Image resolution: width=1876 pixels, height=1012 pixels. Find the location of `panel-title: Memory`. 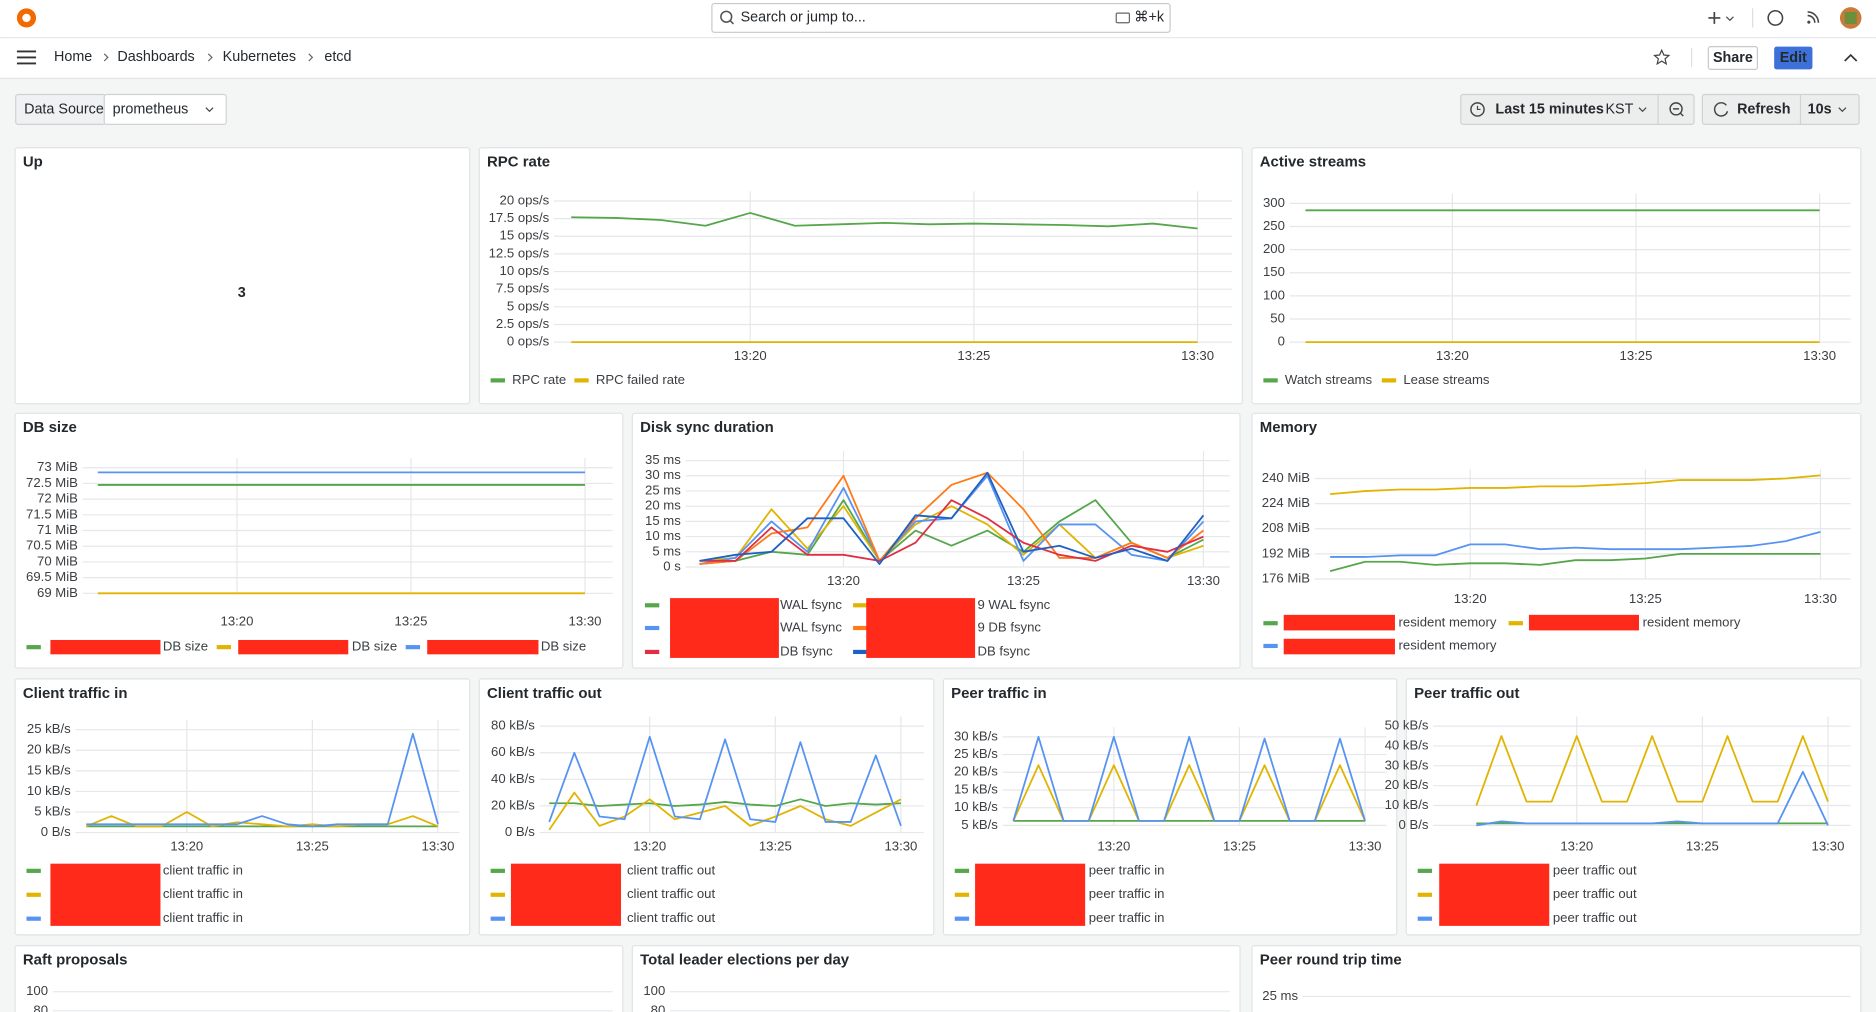

panel-title: Memory is located at coordinates (1289, 427).